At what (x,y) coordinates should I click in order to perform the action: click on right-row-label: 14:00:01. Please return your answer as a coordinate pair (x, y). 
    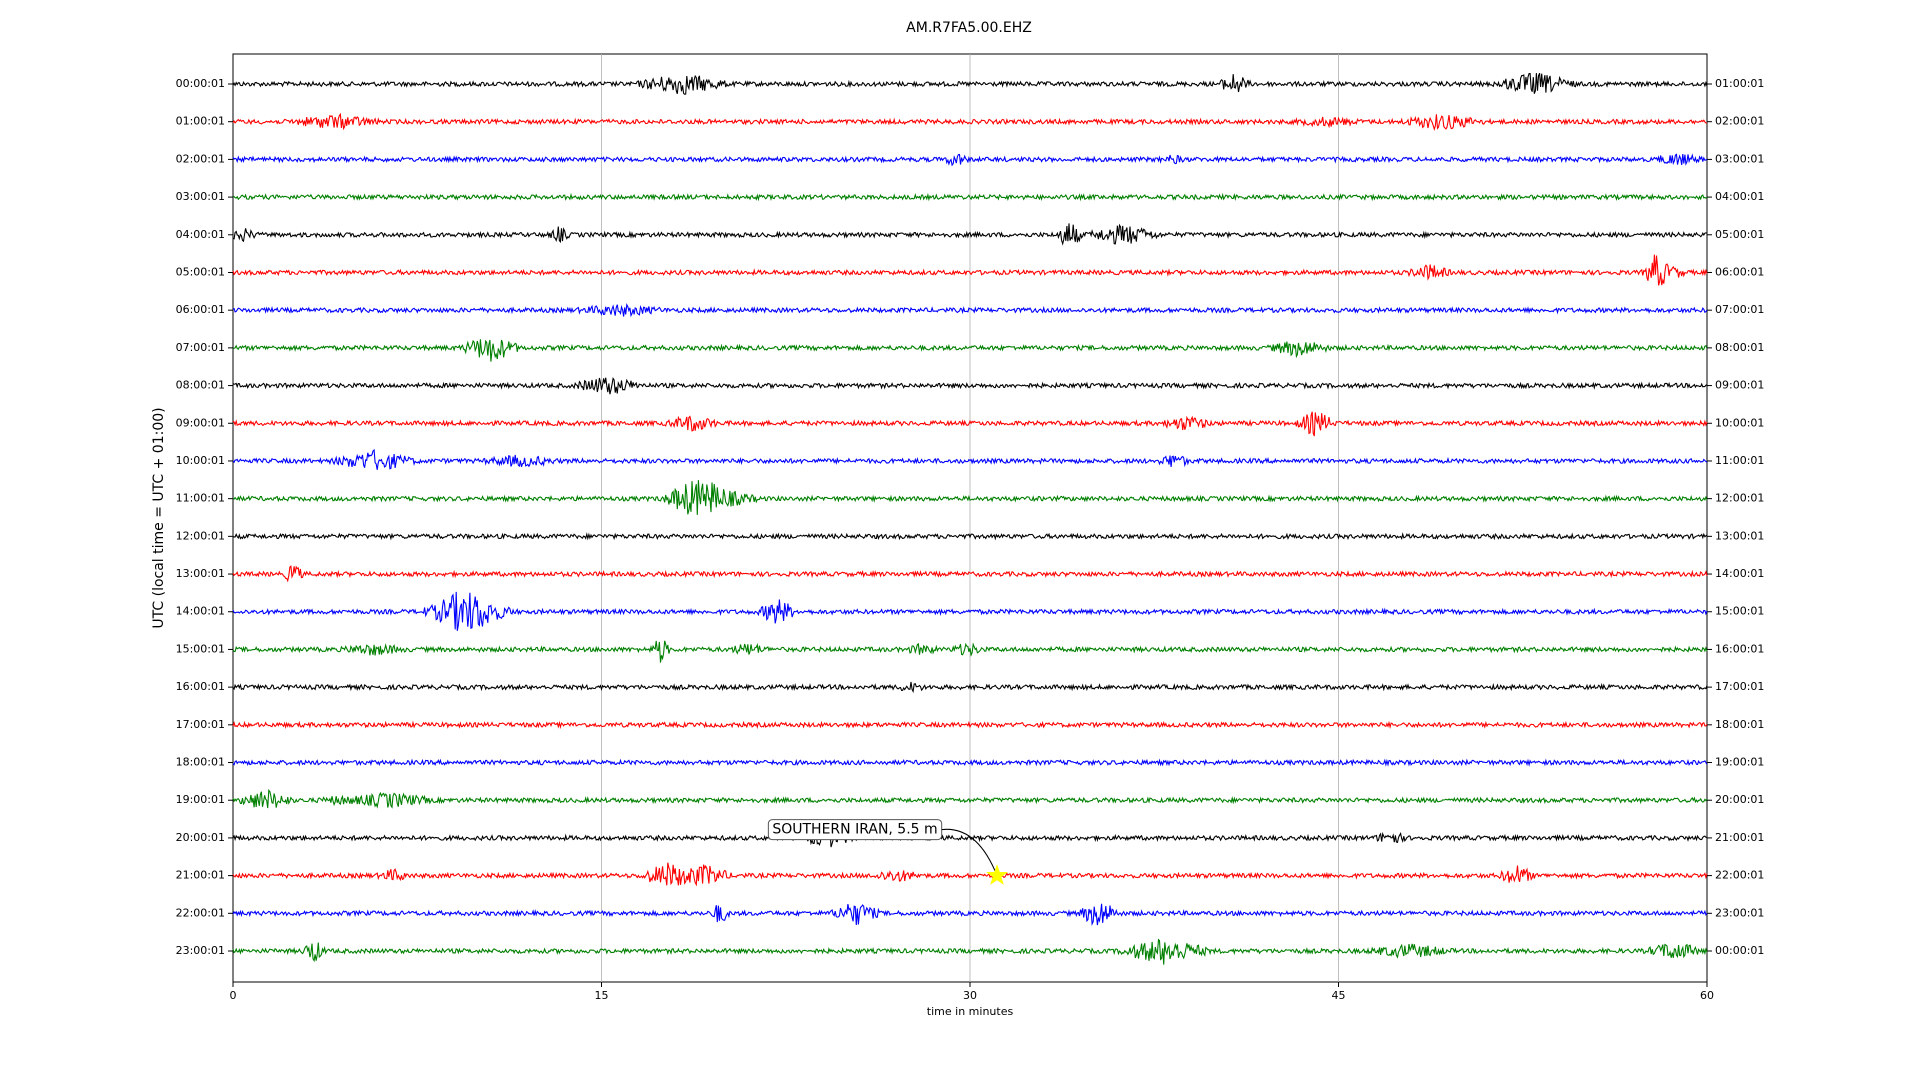
    Looking at the image, I should click on (1739, 573).